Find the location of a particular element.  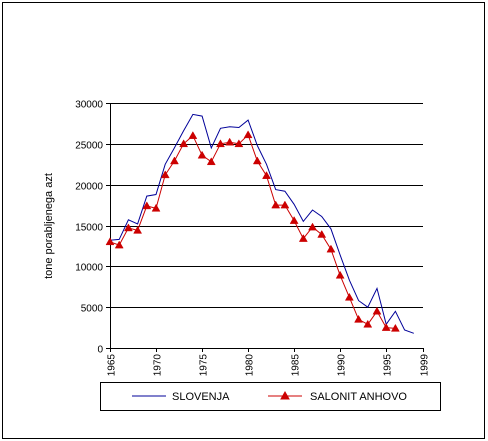

legend-label-salonit-anhovo: SALONIT ANHOVO is located at coordinates (358, 397).